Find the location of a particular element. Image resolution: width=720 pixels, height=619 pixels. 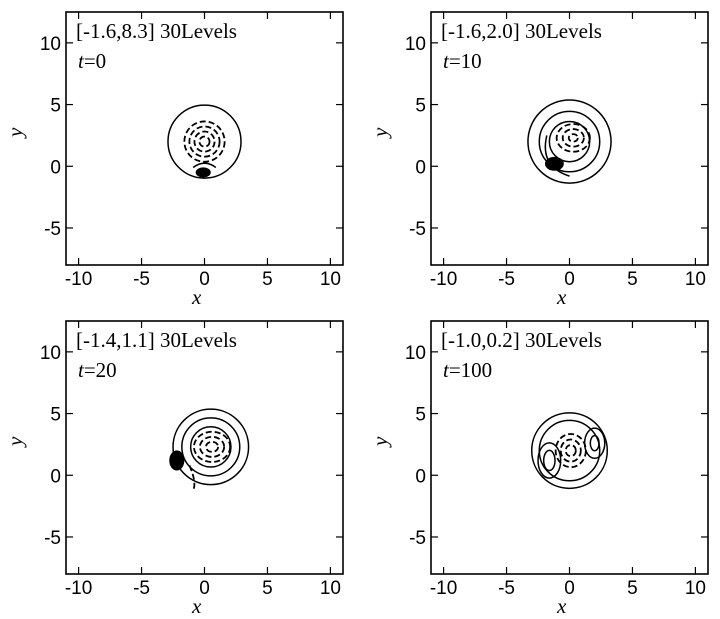

time-label: t=100 is located at coordinates (467, 370).